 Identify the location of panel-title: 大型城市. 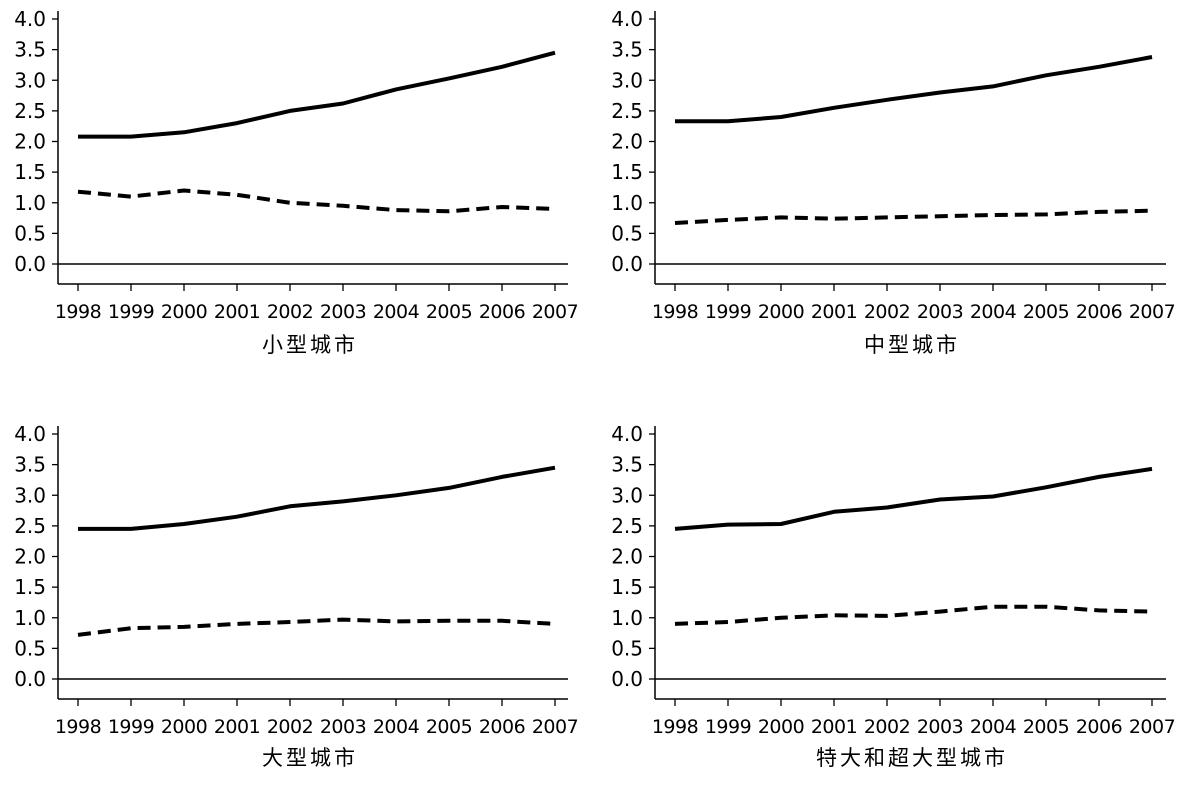
(310, 758).